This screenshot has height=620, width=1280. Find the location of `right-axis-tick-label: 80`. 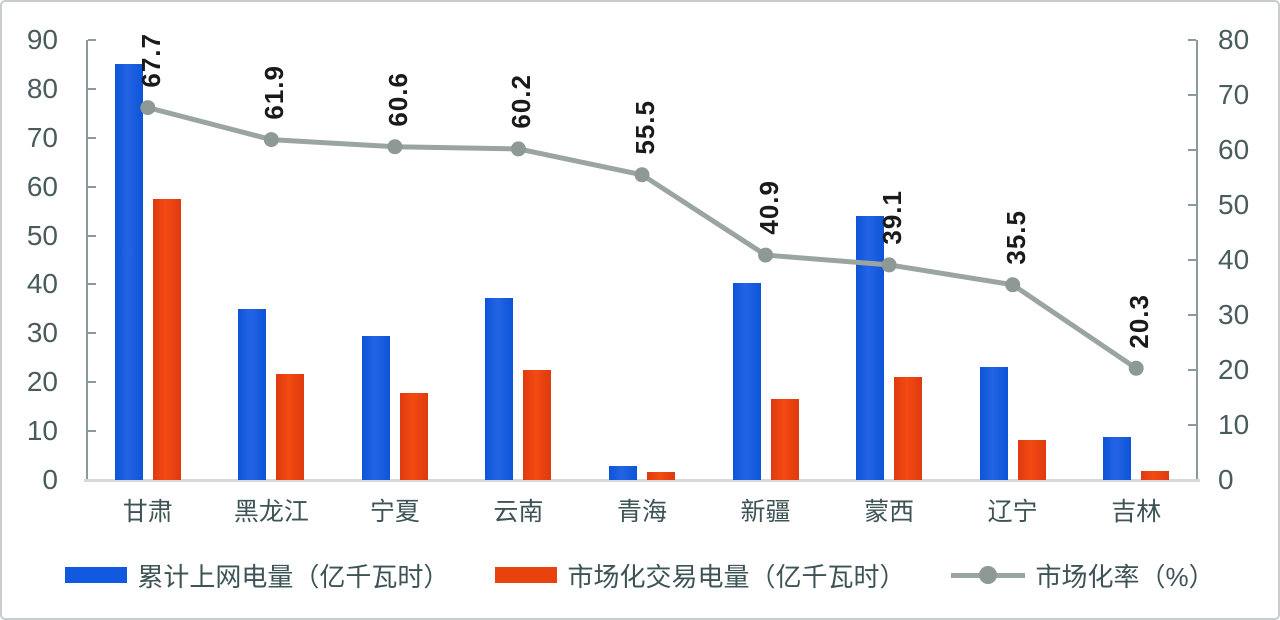

right-axis-tick-label: 80 is located at coordinates (1234, 39).